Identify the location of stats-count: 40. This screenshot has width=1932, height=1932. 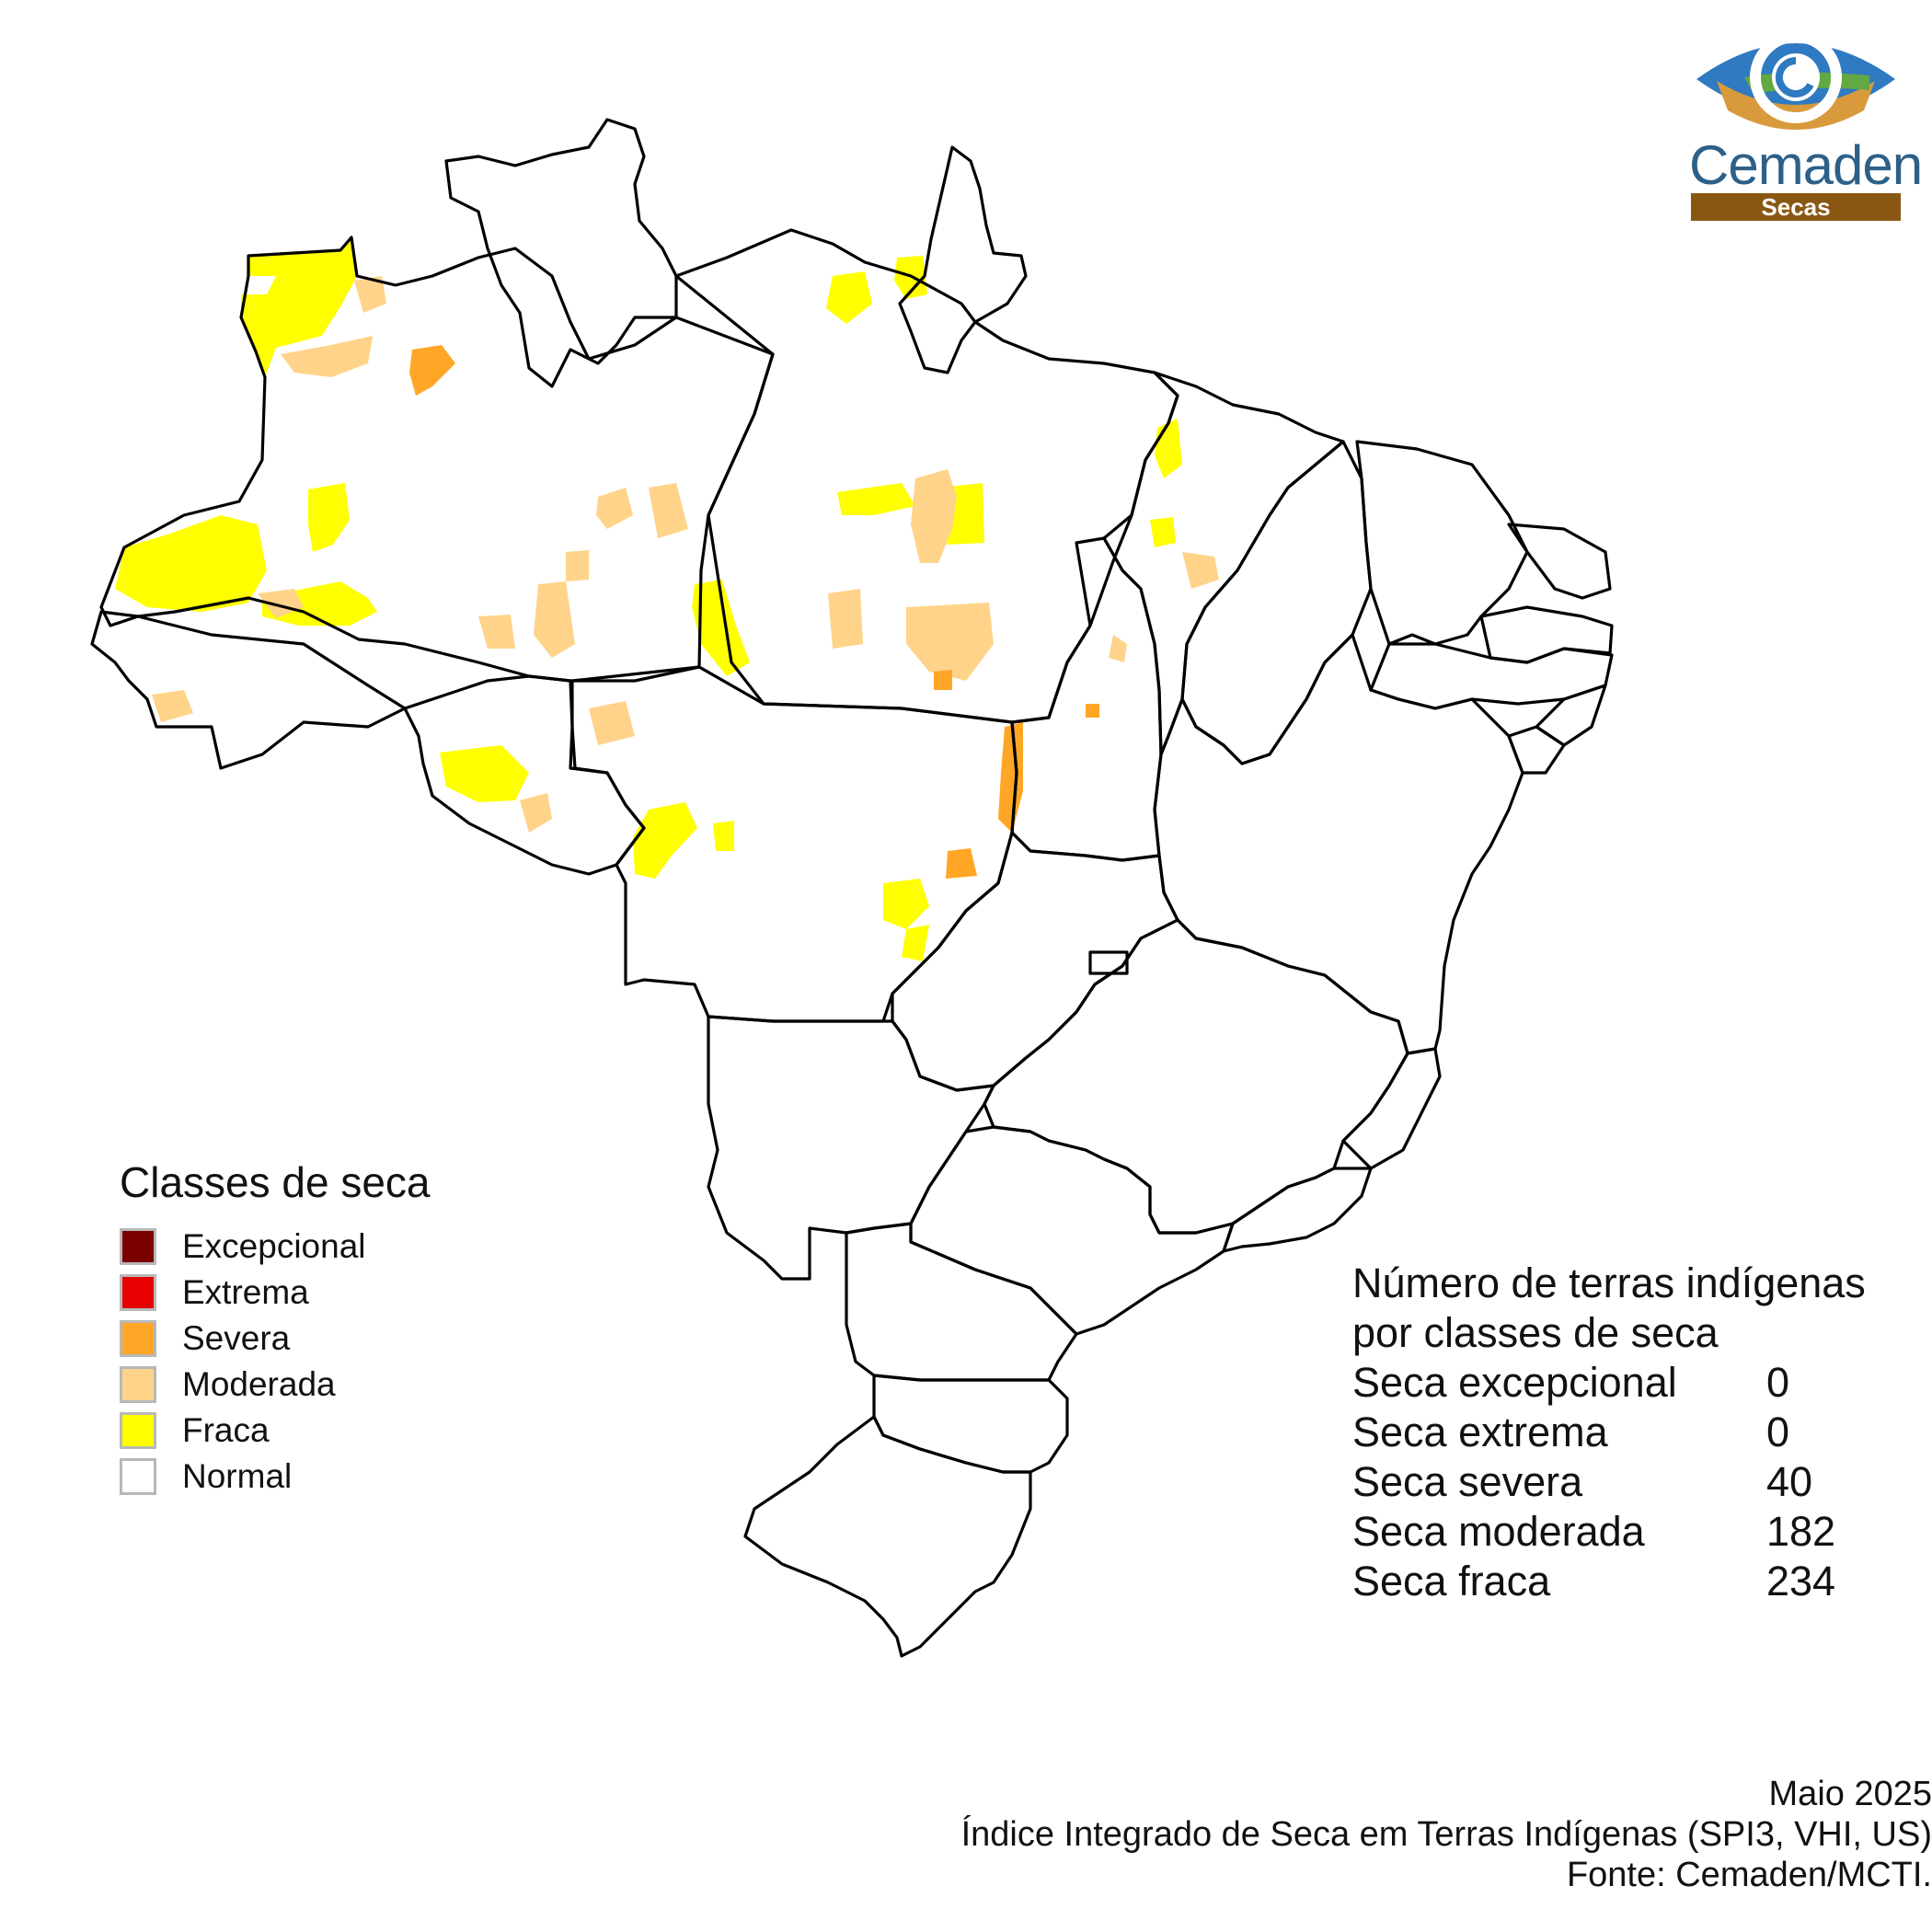
(1789, 1481).